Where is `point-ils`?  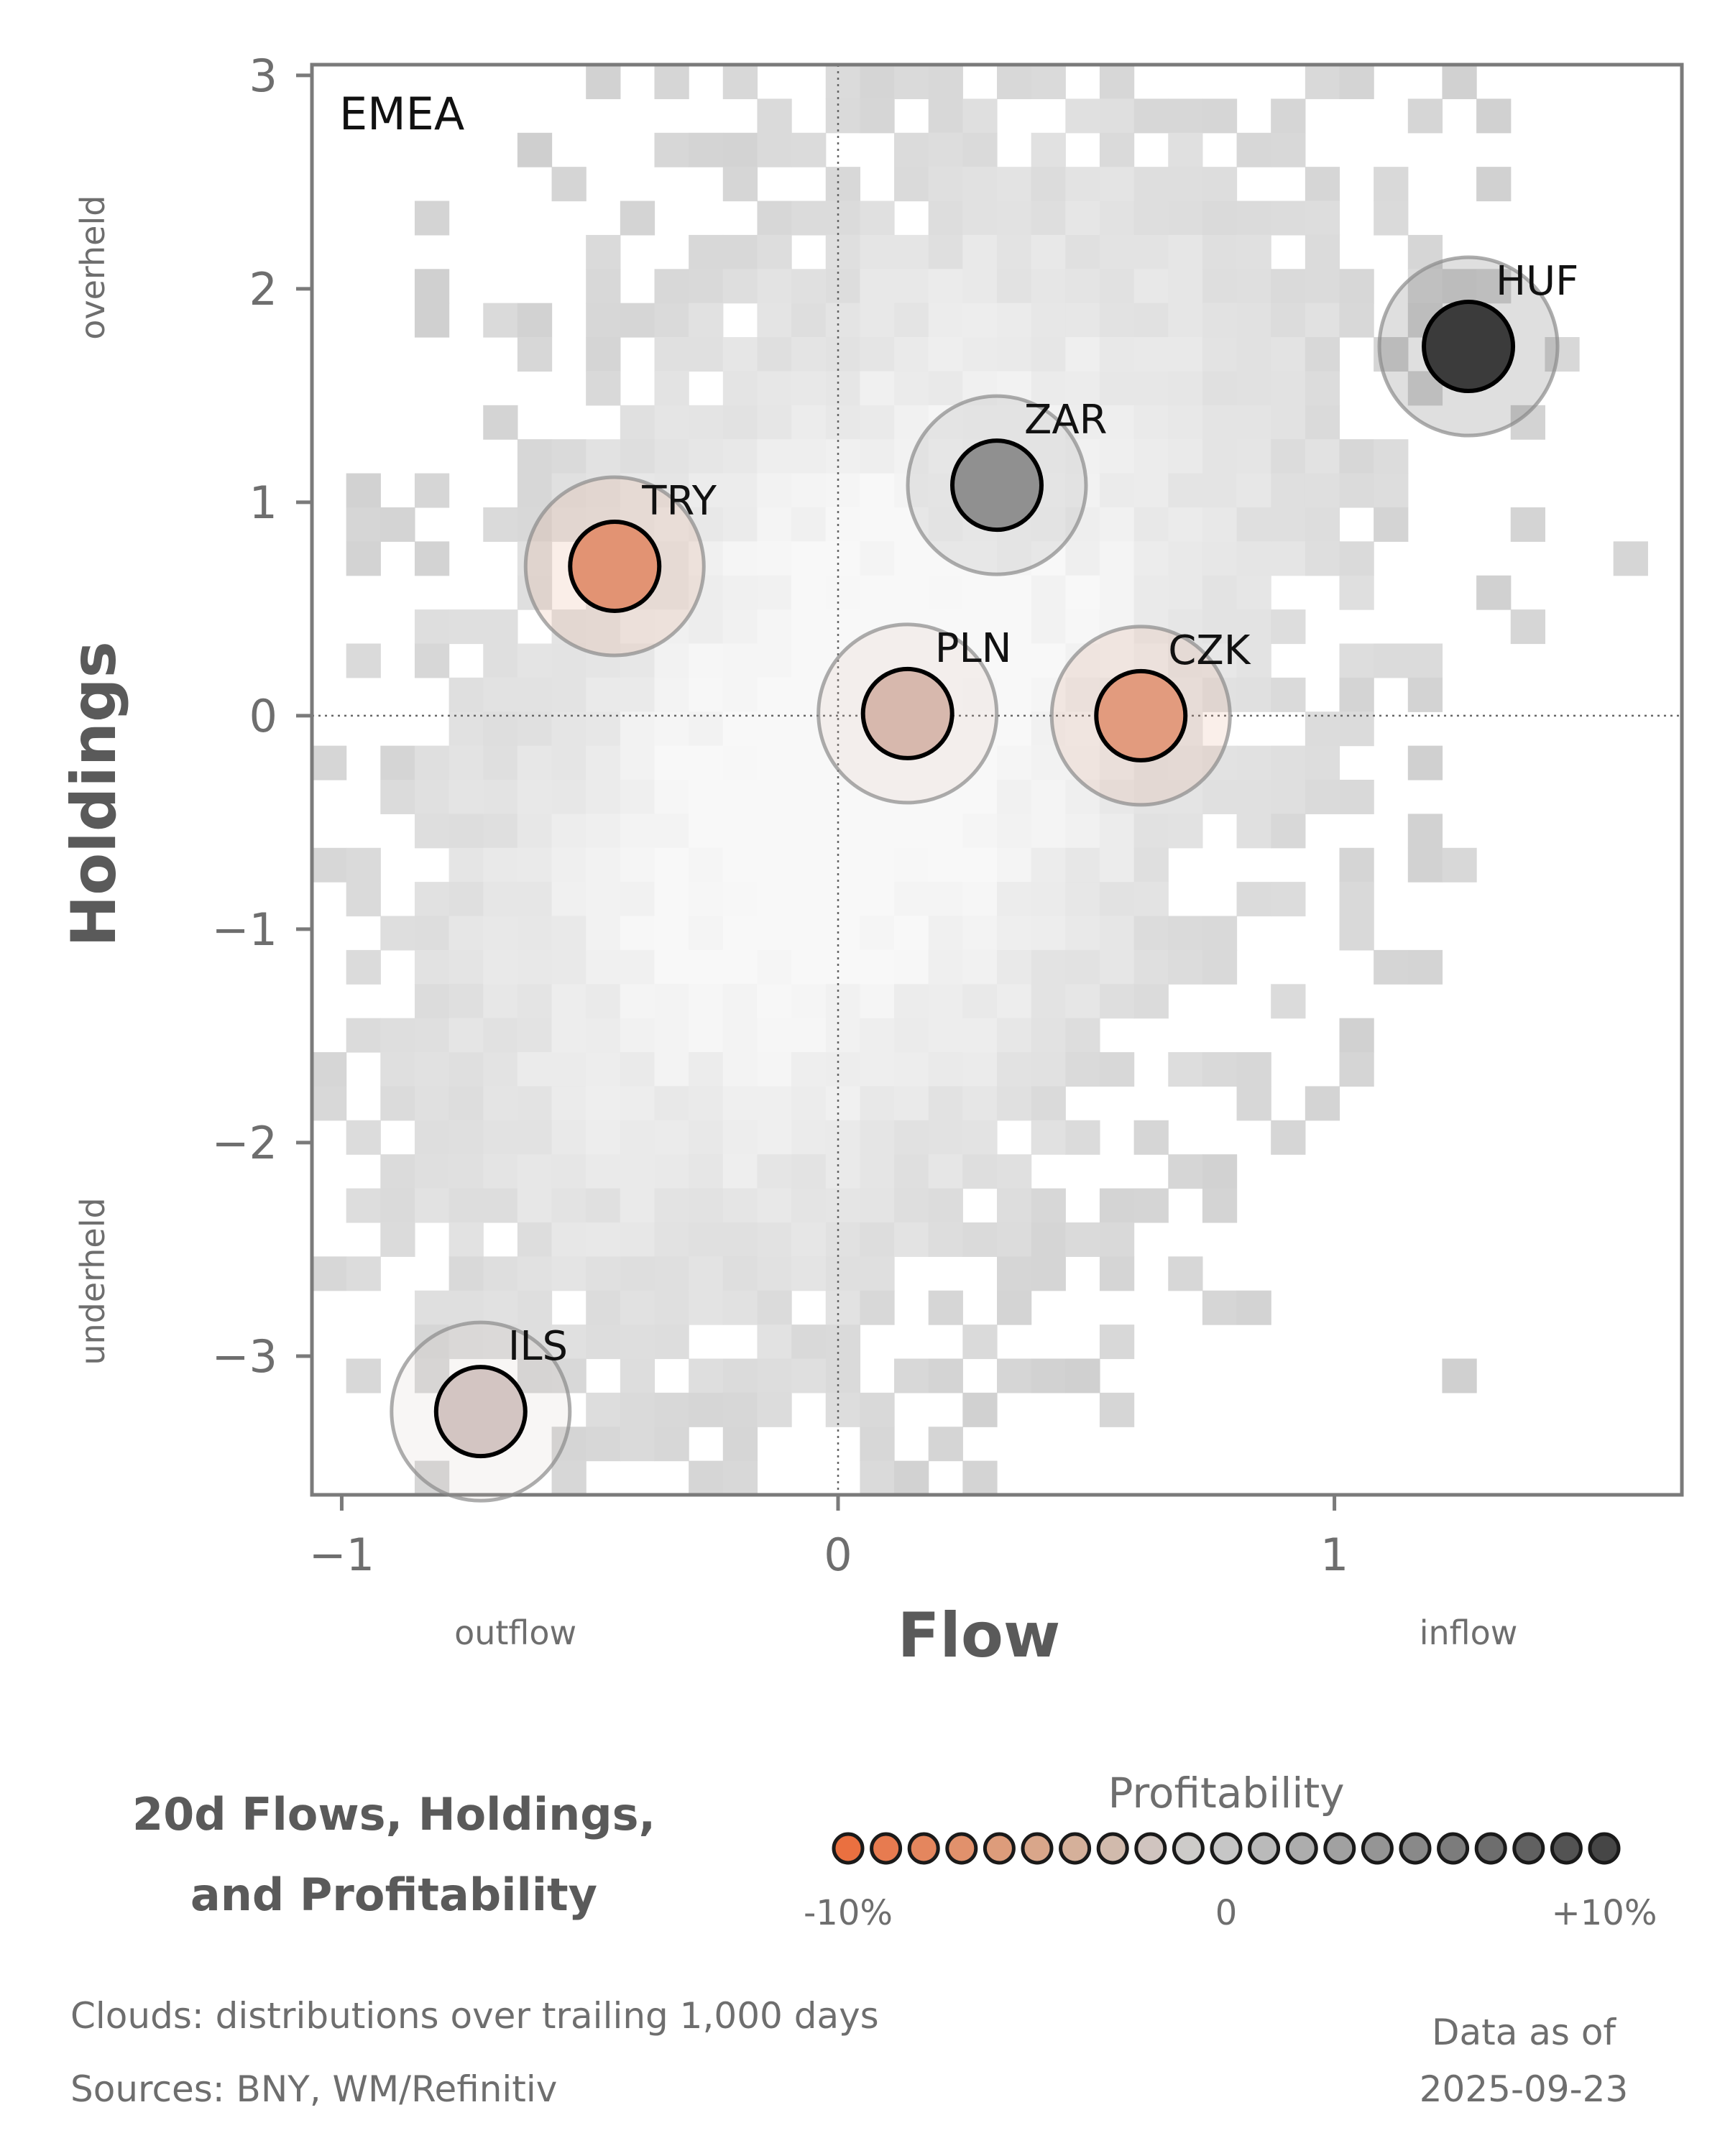 point-ils is located at coordinates (480, 1412).